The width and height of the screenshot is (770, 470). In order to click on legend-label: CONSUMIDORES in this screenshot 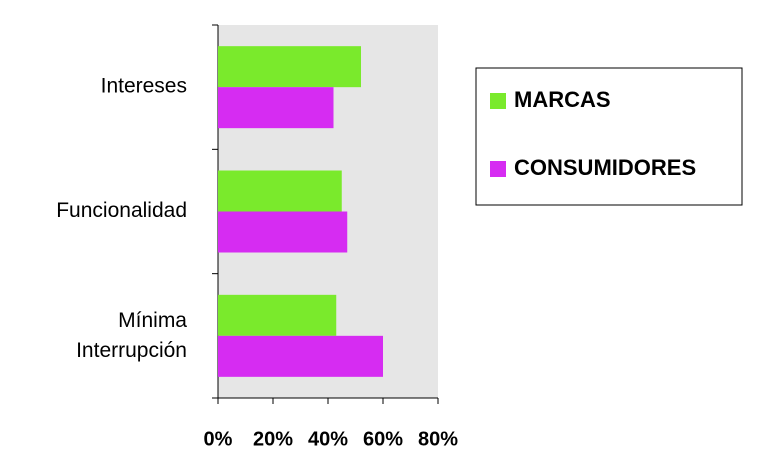, I will do `click(605, 167)`.